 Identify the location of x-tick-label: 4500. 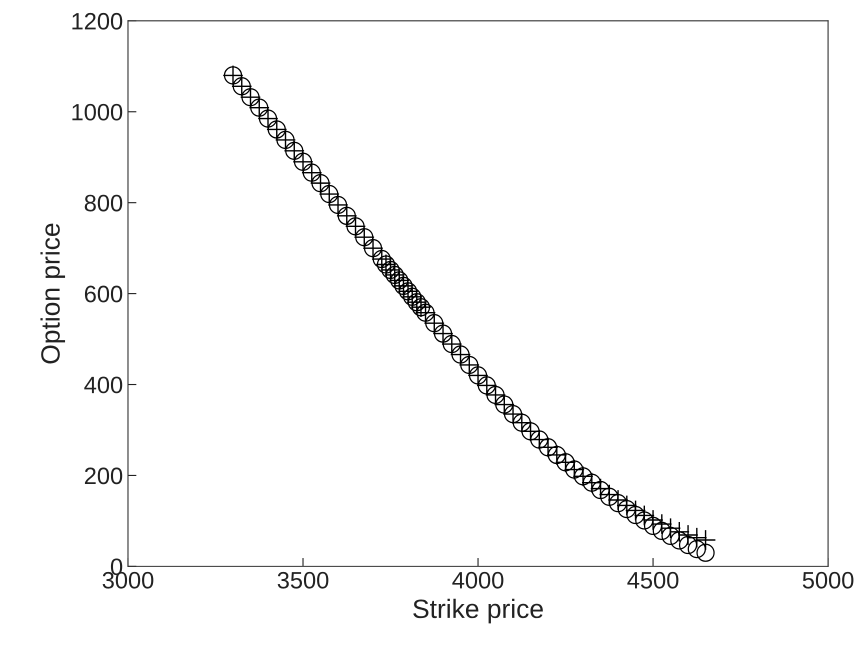
(652, 580).